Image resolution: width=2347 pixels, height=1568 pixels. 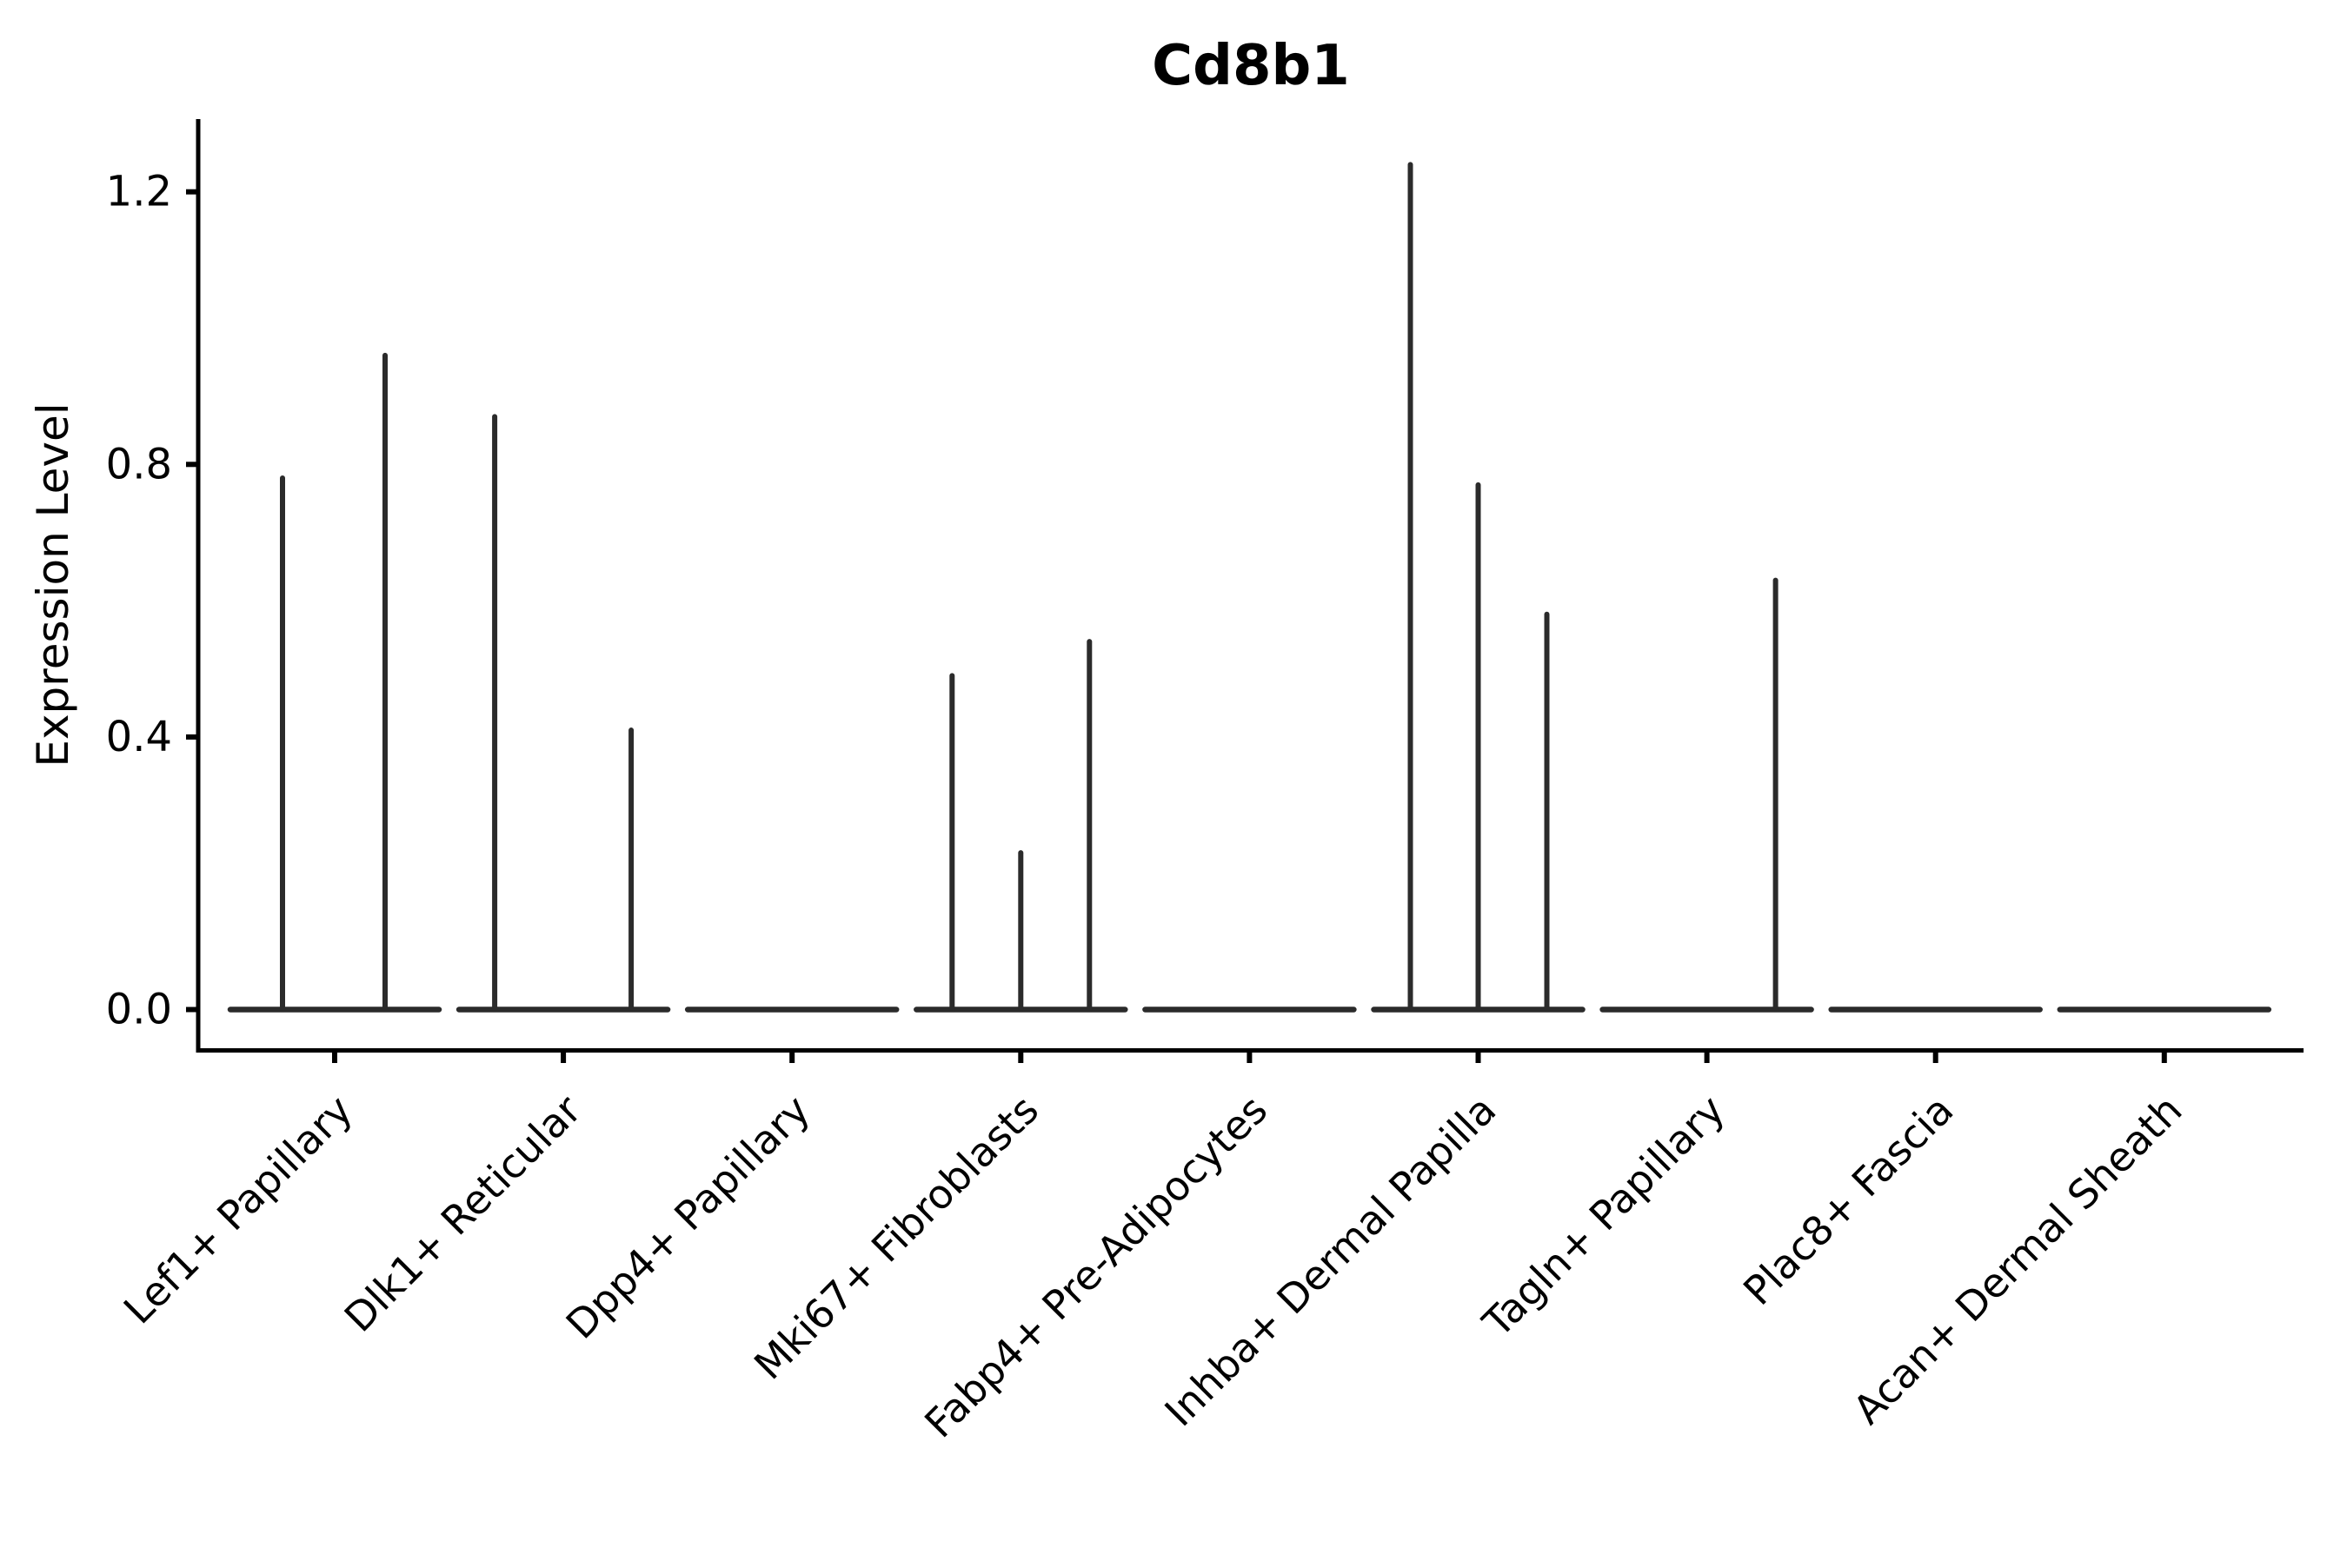 What do you see at coordinates (1251, 66) in the screenshot?
I see `chart-title: Cd8b1` at bounding box center [1251, 66].